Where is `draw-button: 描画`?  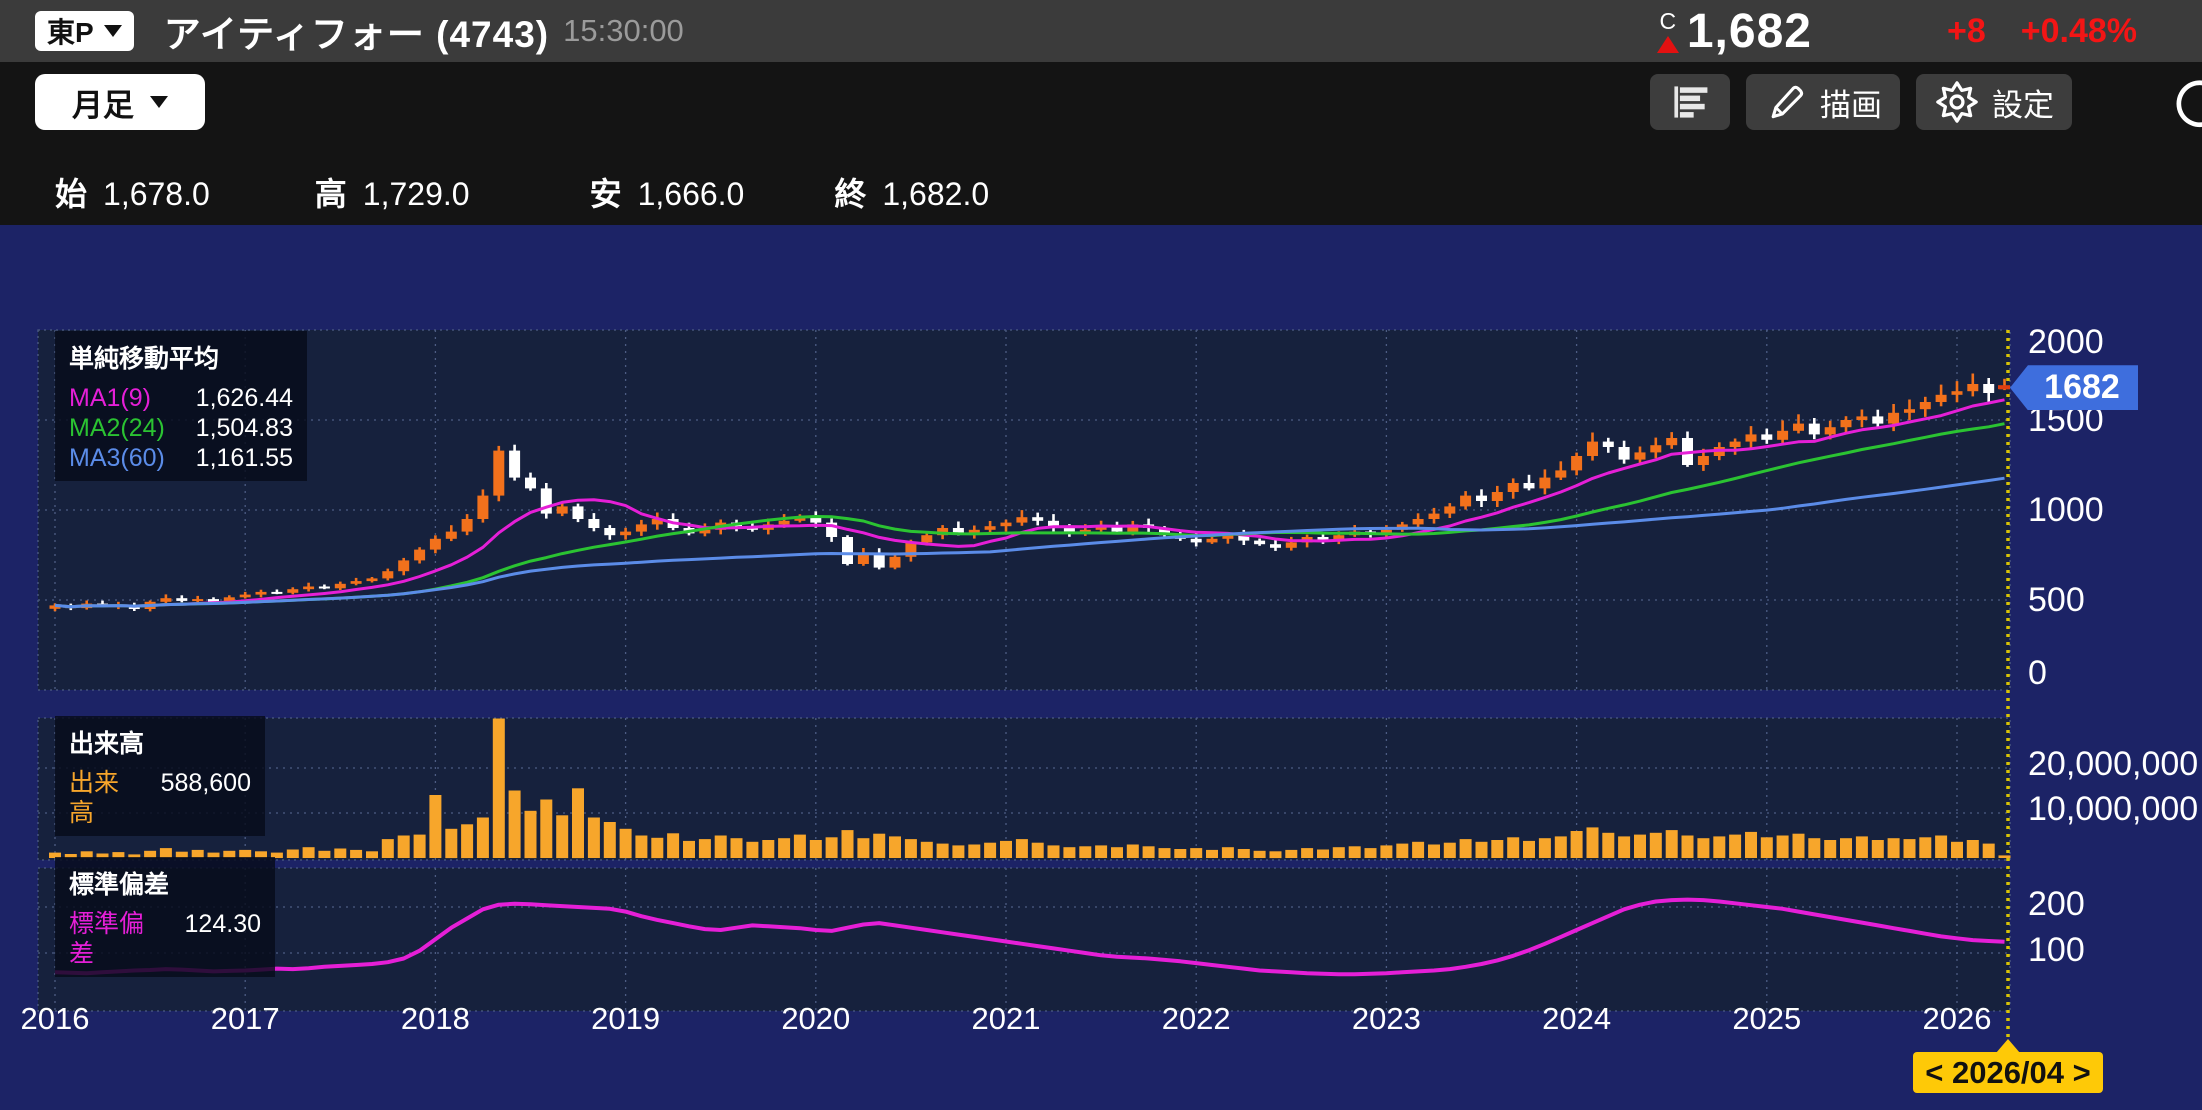
draw-button: 描画 is located at coordinates (1823, 102).